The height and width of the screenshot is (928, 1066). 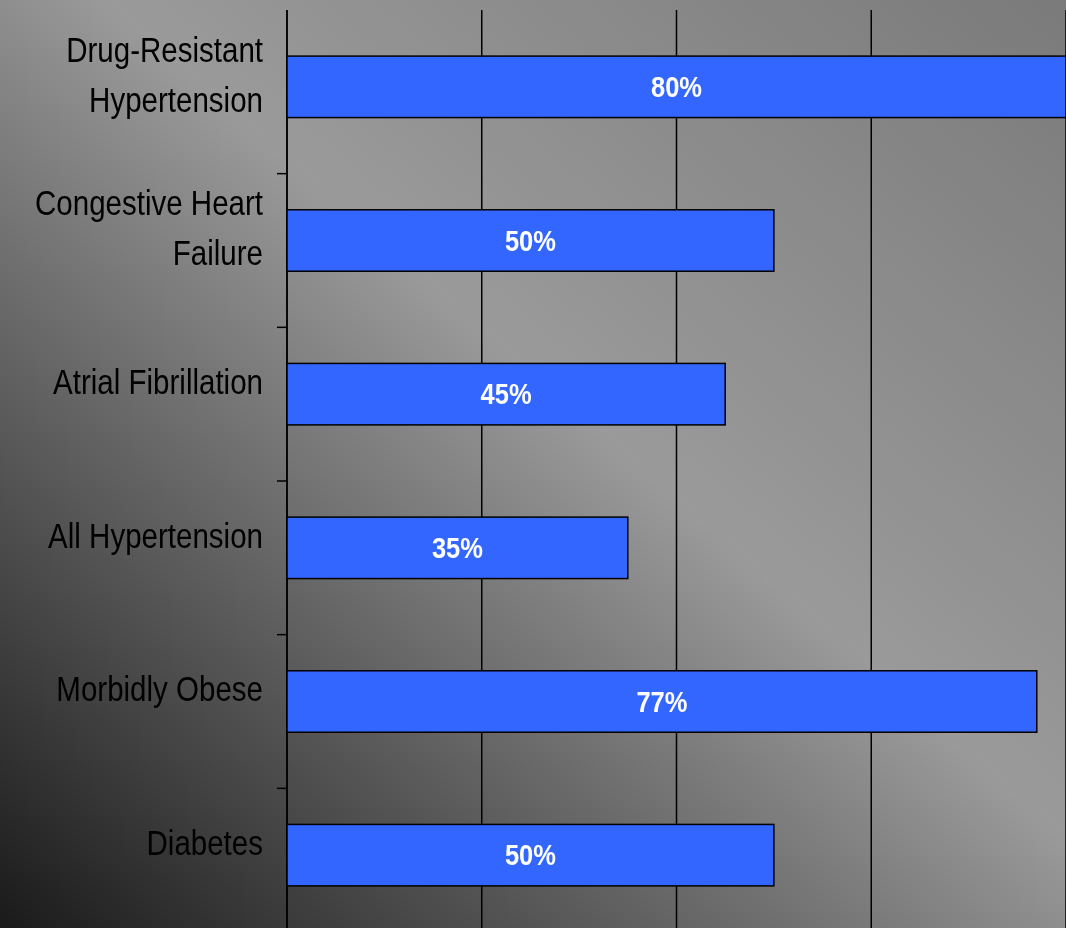 I want to click on y-tick-label: Drug-Resistant Hypertension, so click(x=164, y=74).